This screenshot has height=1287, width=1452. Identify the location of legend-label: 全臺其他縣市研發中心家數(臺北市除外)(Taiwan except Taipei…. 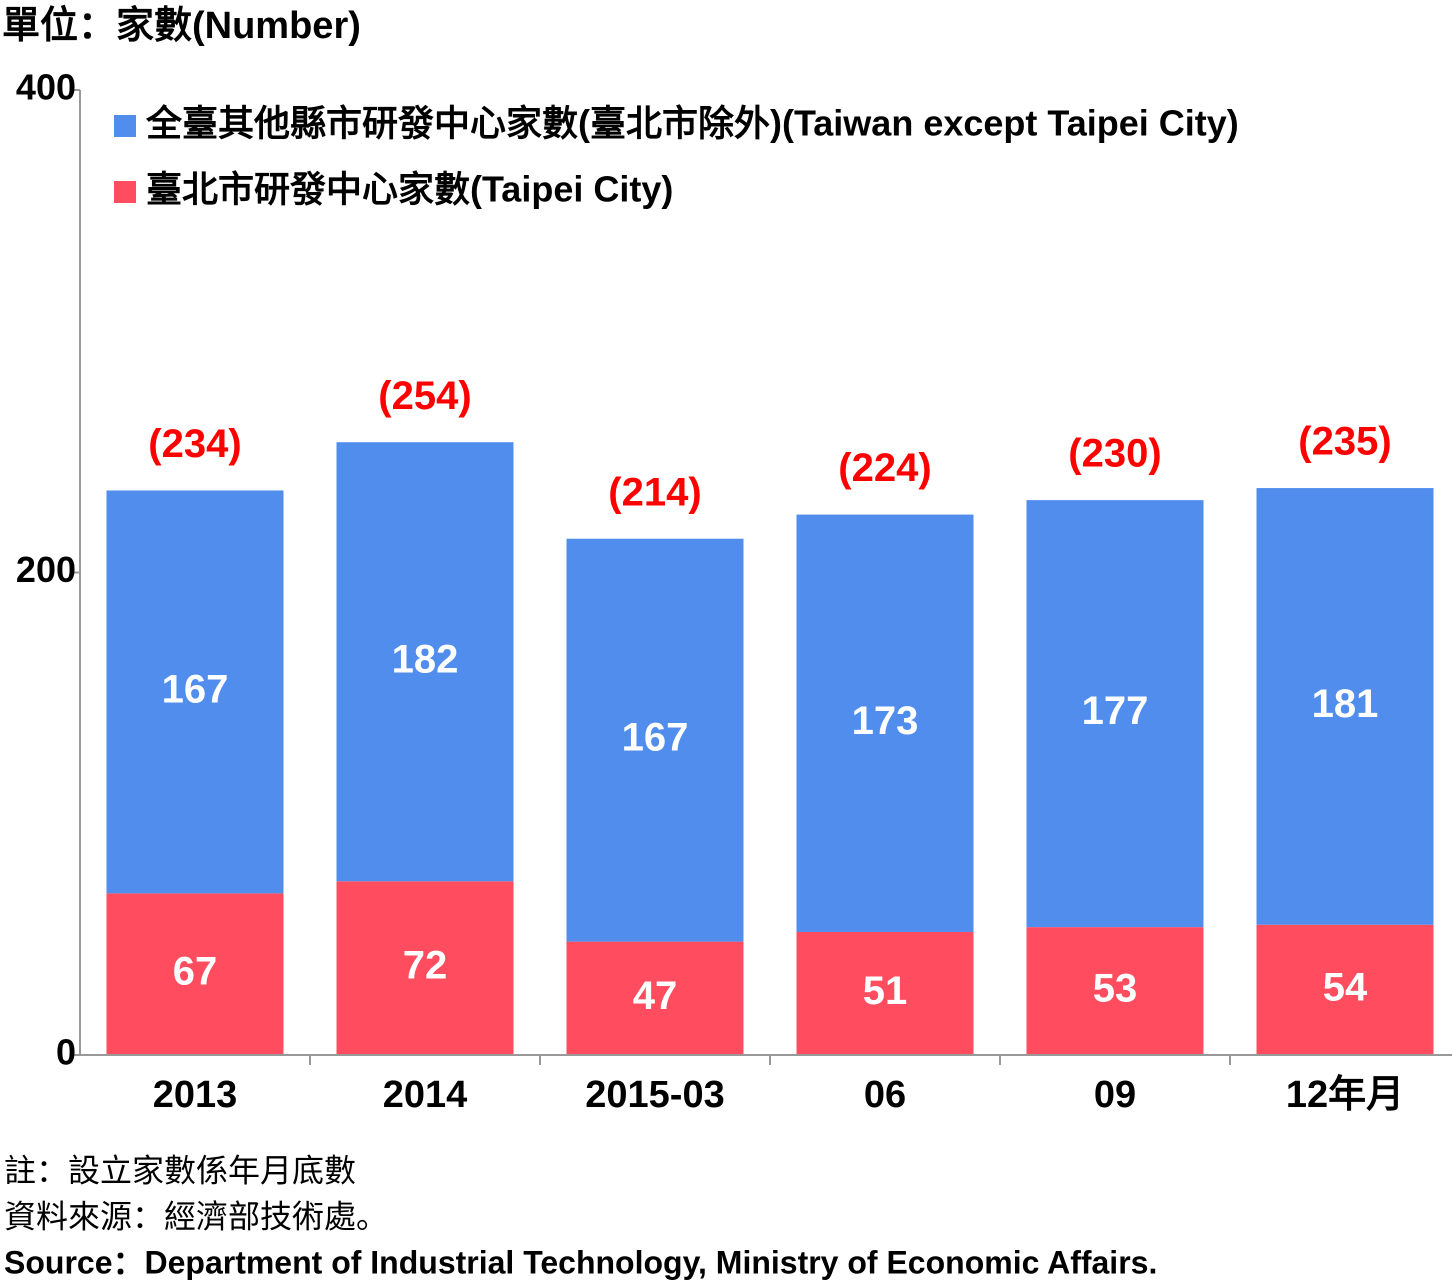
(692, 123).